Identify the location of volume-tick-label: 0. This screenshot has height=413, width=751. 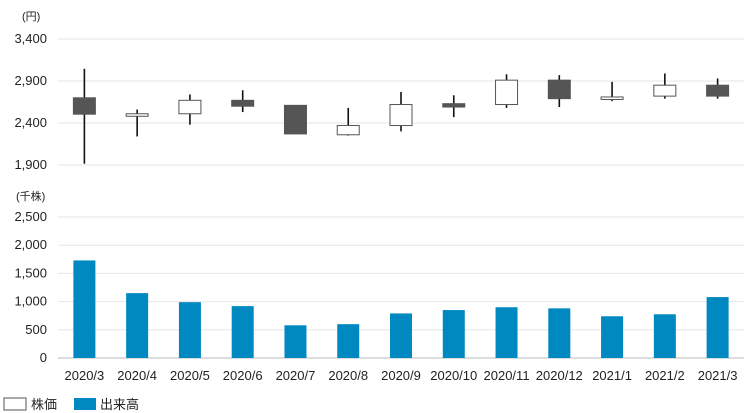
(43, 357).